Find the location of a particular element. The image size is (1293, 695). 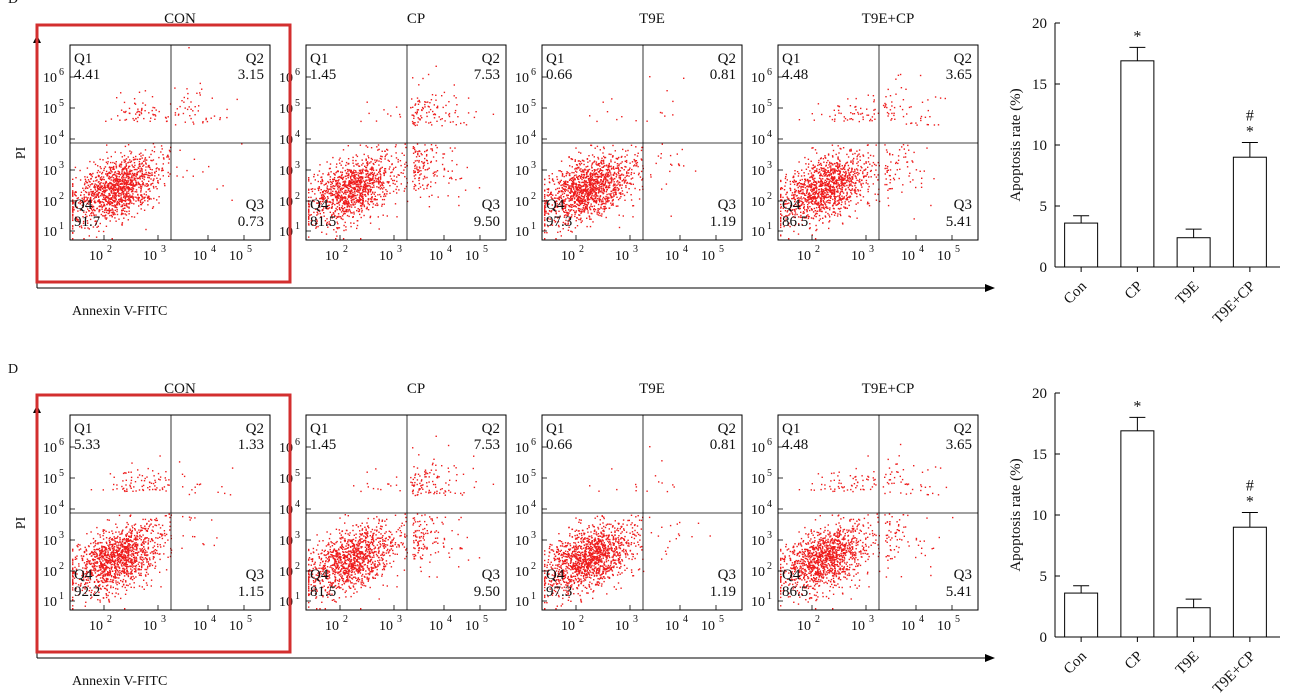

scatter-dots is located at coordinates (620, 158).